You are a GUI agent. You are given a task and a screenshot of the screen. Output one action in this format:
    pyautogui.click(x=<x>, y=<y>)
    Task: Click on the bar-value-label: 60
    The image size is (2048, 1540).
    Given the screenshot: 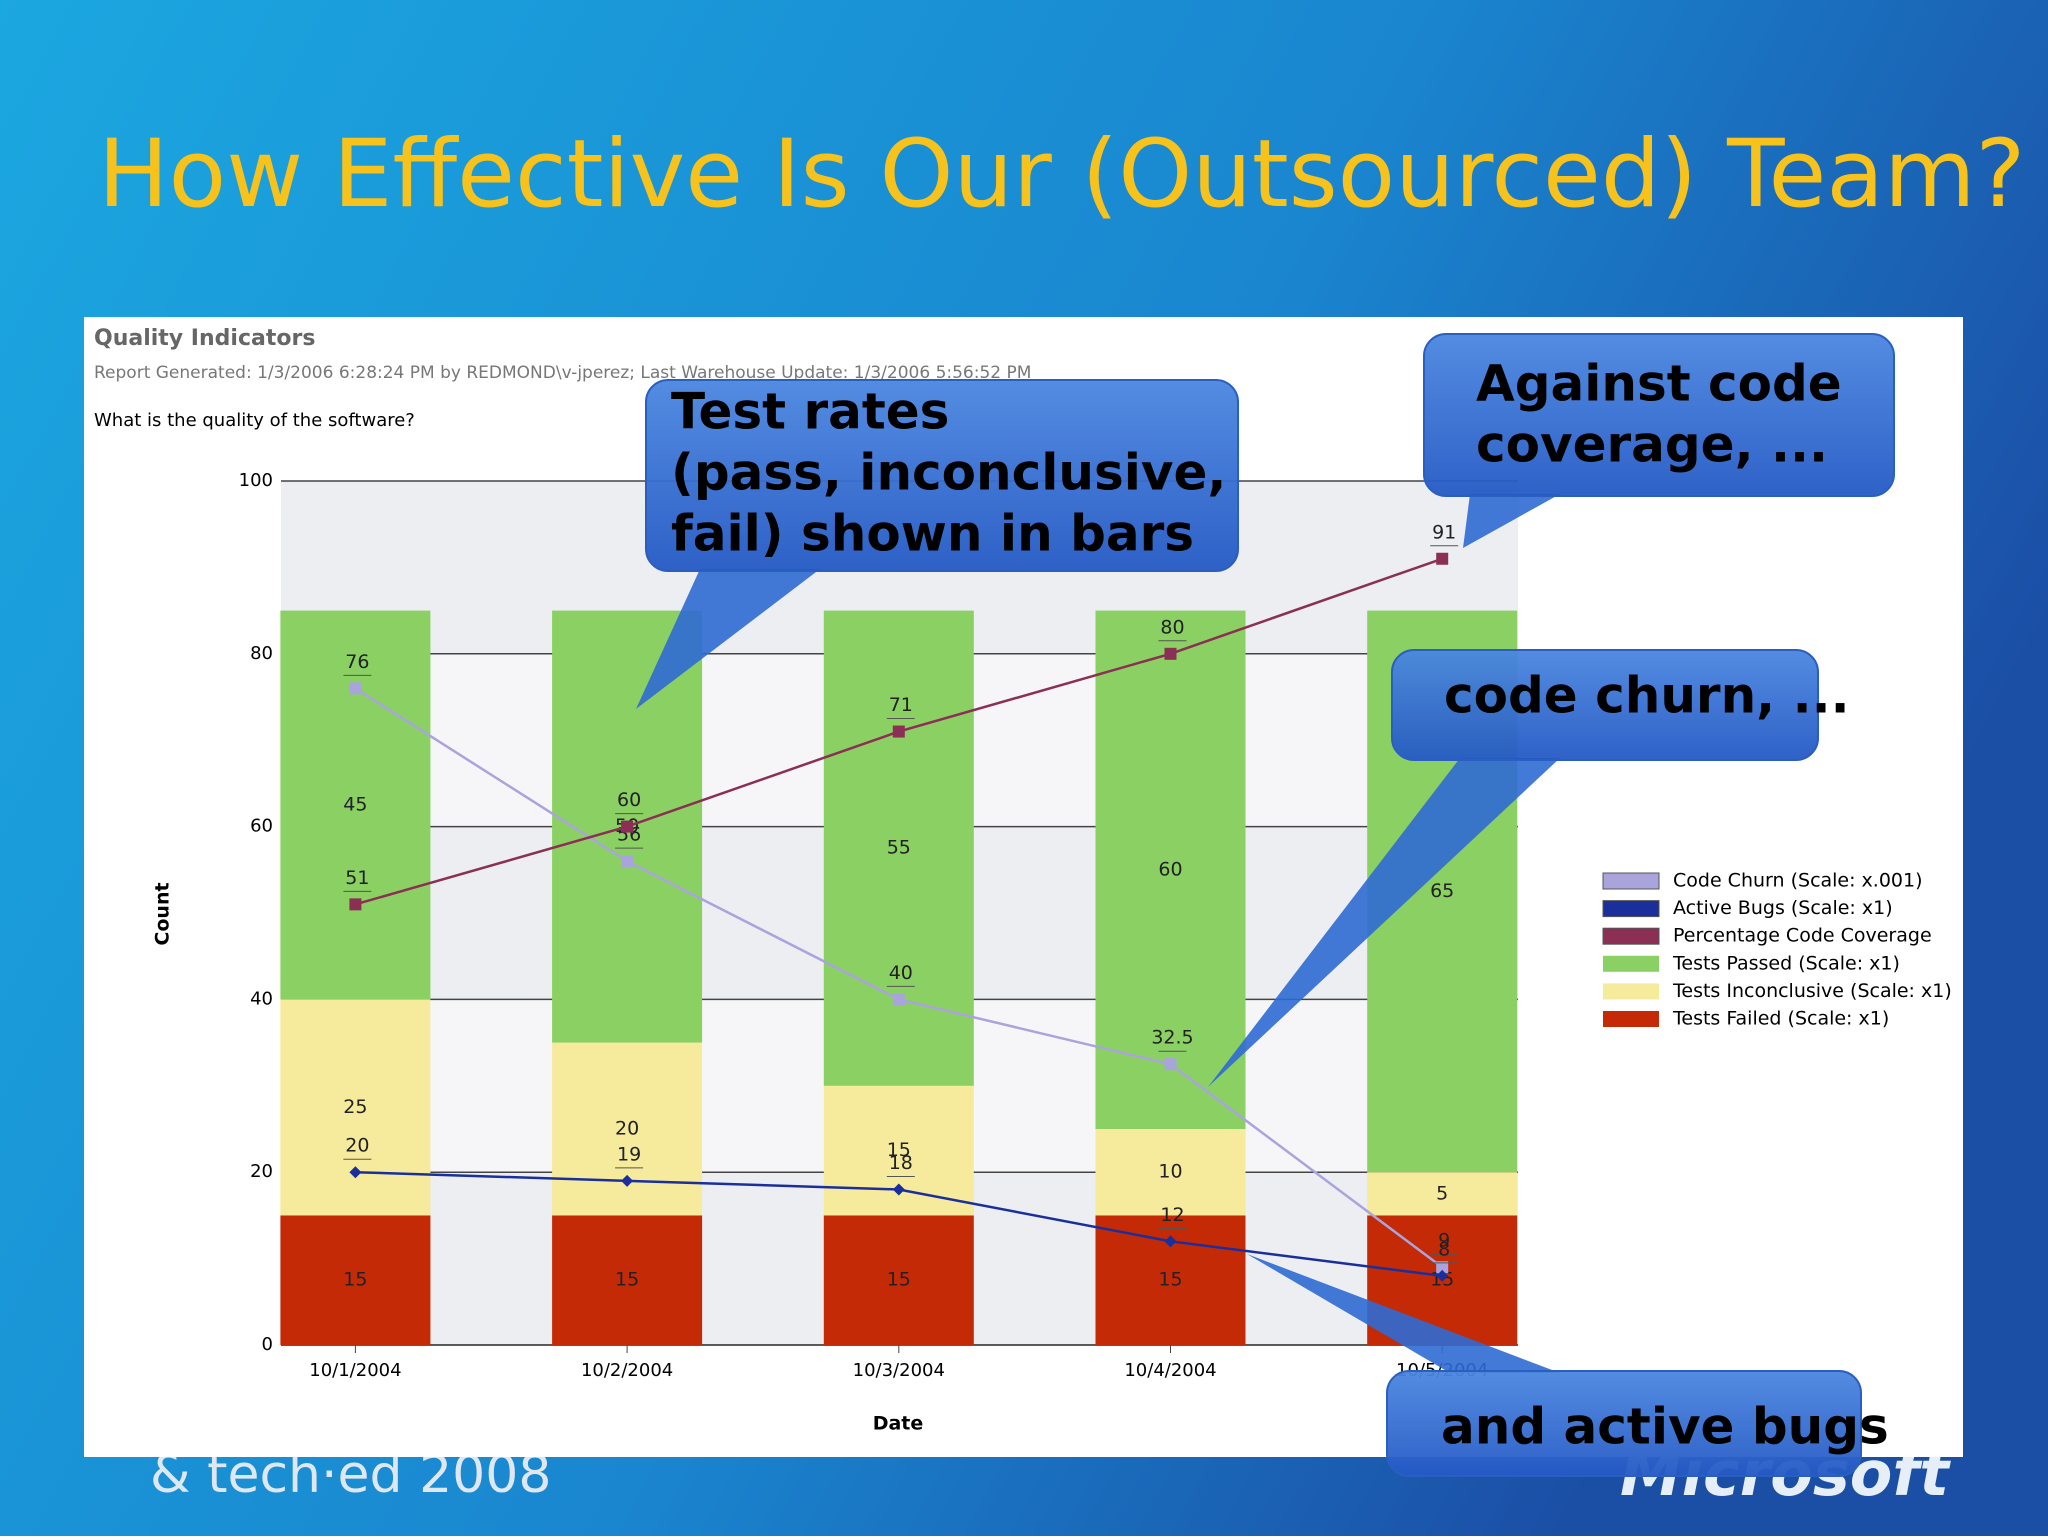 What is the action you would take?
    pyautogui.click(x=1170, y=869)
    